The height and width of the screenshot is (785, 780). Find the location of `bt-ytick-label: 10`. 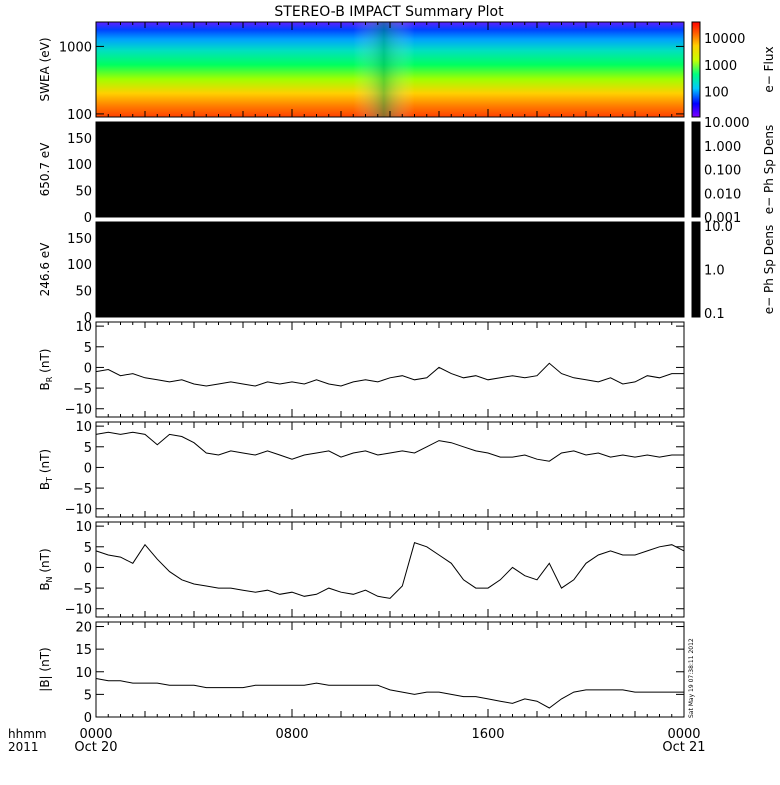

bt-ytick-label: 10 is located at coordinates (83, 427).